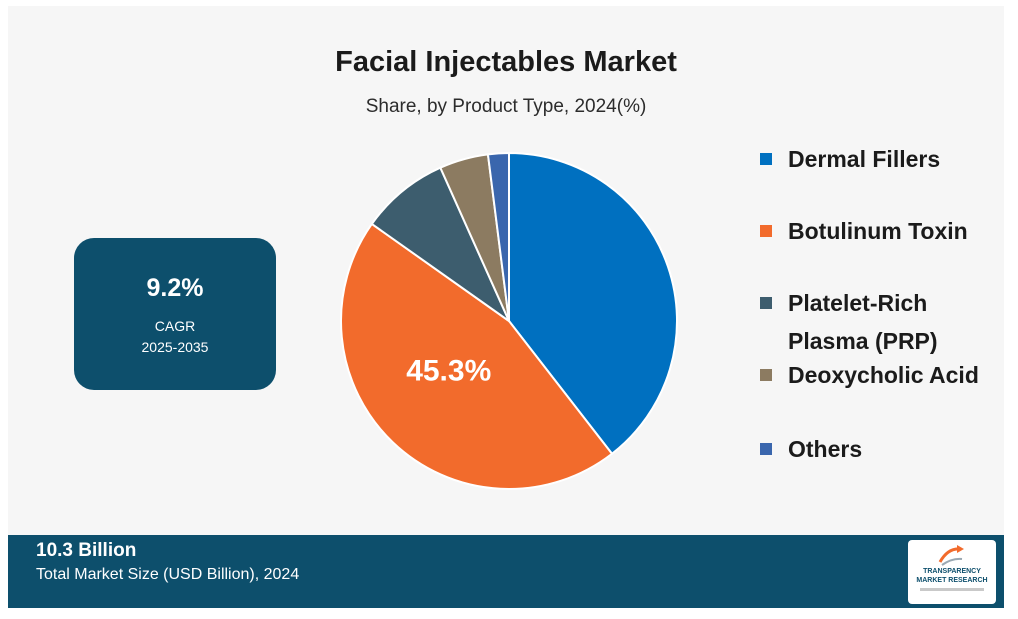 The width and height of the screenshot is (1018, 619). Describe the element at coordinates (506, 62) in the screenshot. I see `chart-title: Facial Injectables Market` at that location.